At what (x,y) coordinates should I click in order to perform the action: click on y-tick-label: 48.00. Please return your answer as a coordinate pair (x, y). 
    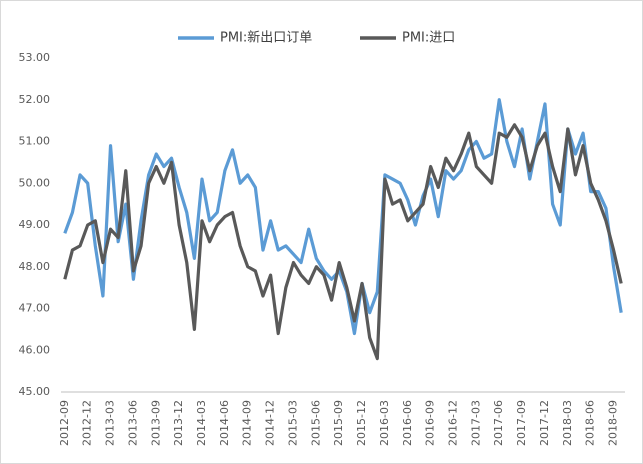
    Looking at the image, I should click on (35, 266).